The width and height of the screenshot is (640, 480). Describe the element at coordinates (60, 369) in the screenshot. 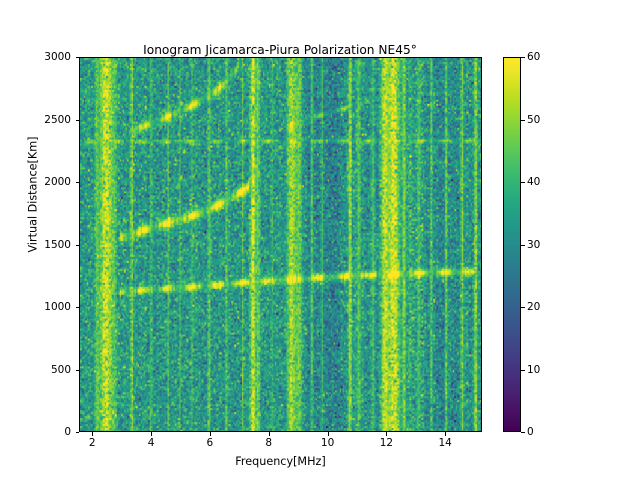

I see `y-tick-label: 500` at that location.